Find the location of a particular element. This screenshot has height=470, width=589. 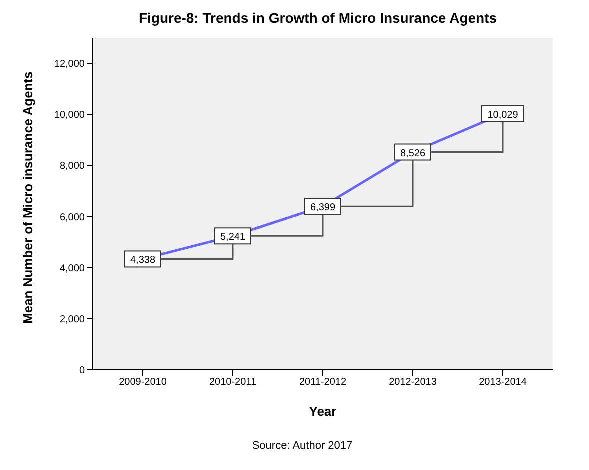

y-tick-label: 0 is located at coordinates (82, 371).